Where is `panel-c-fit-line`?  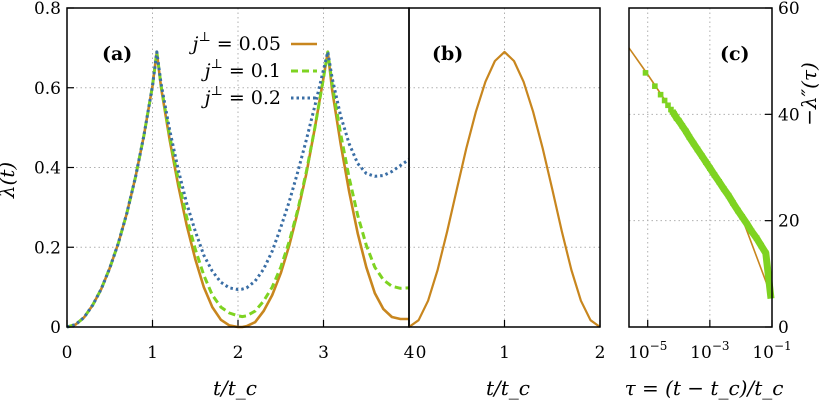
panel-c-fit-line is located at coordinates (700, 173).